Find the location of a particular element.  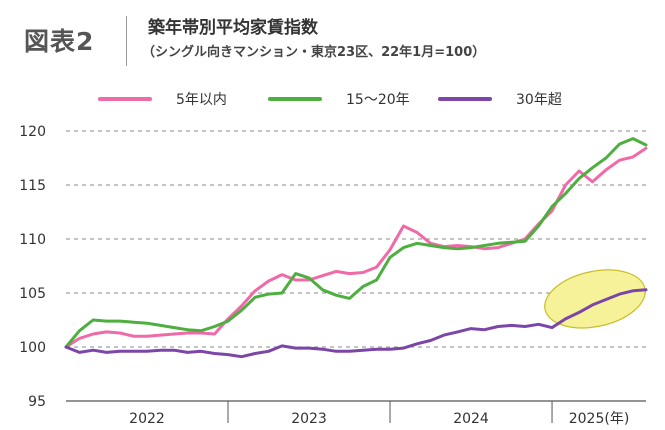

y-tick-label-110: 110 is located at coordinates (32, 240).